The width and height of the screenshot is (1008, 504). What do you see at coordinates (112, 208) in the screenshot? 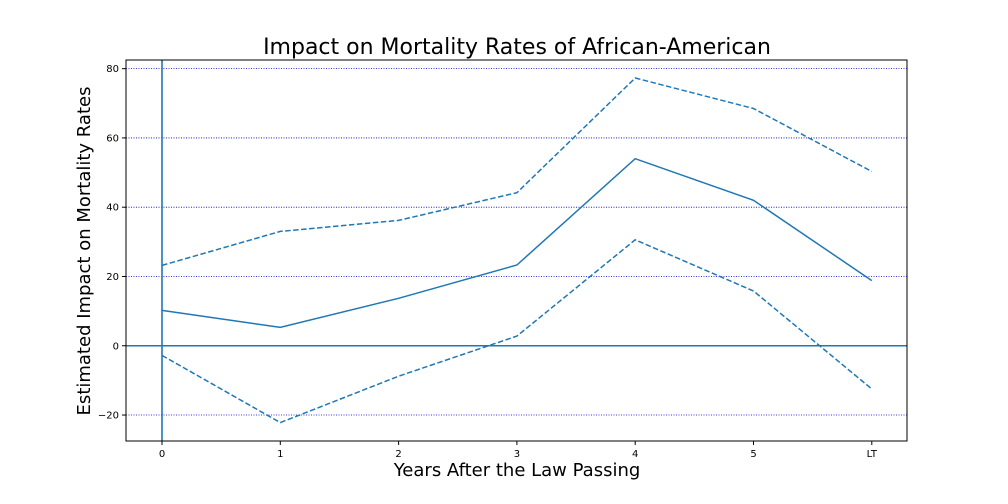
I see `y-tick-label: 40` at bounding box center [112, 208].